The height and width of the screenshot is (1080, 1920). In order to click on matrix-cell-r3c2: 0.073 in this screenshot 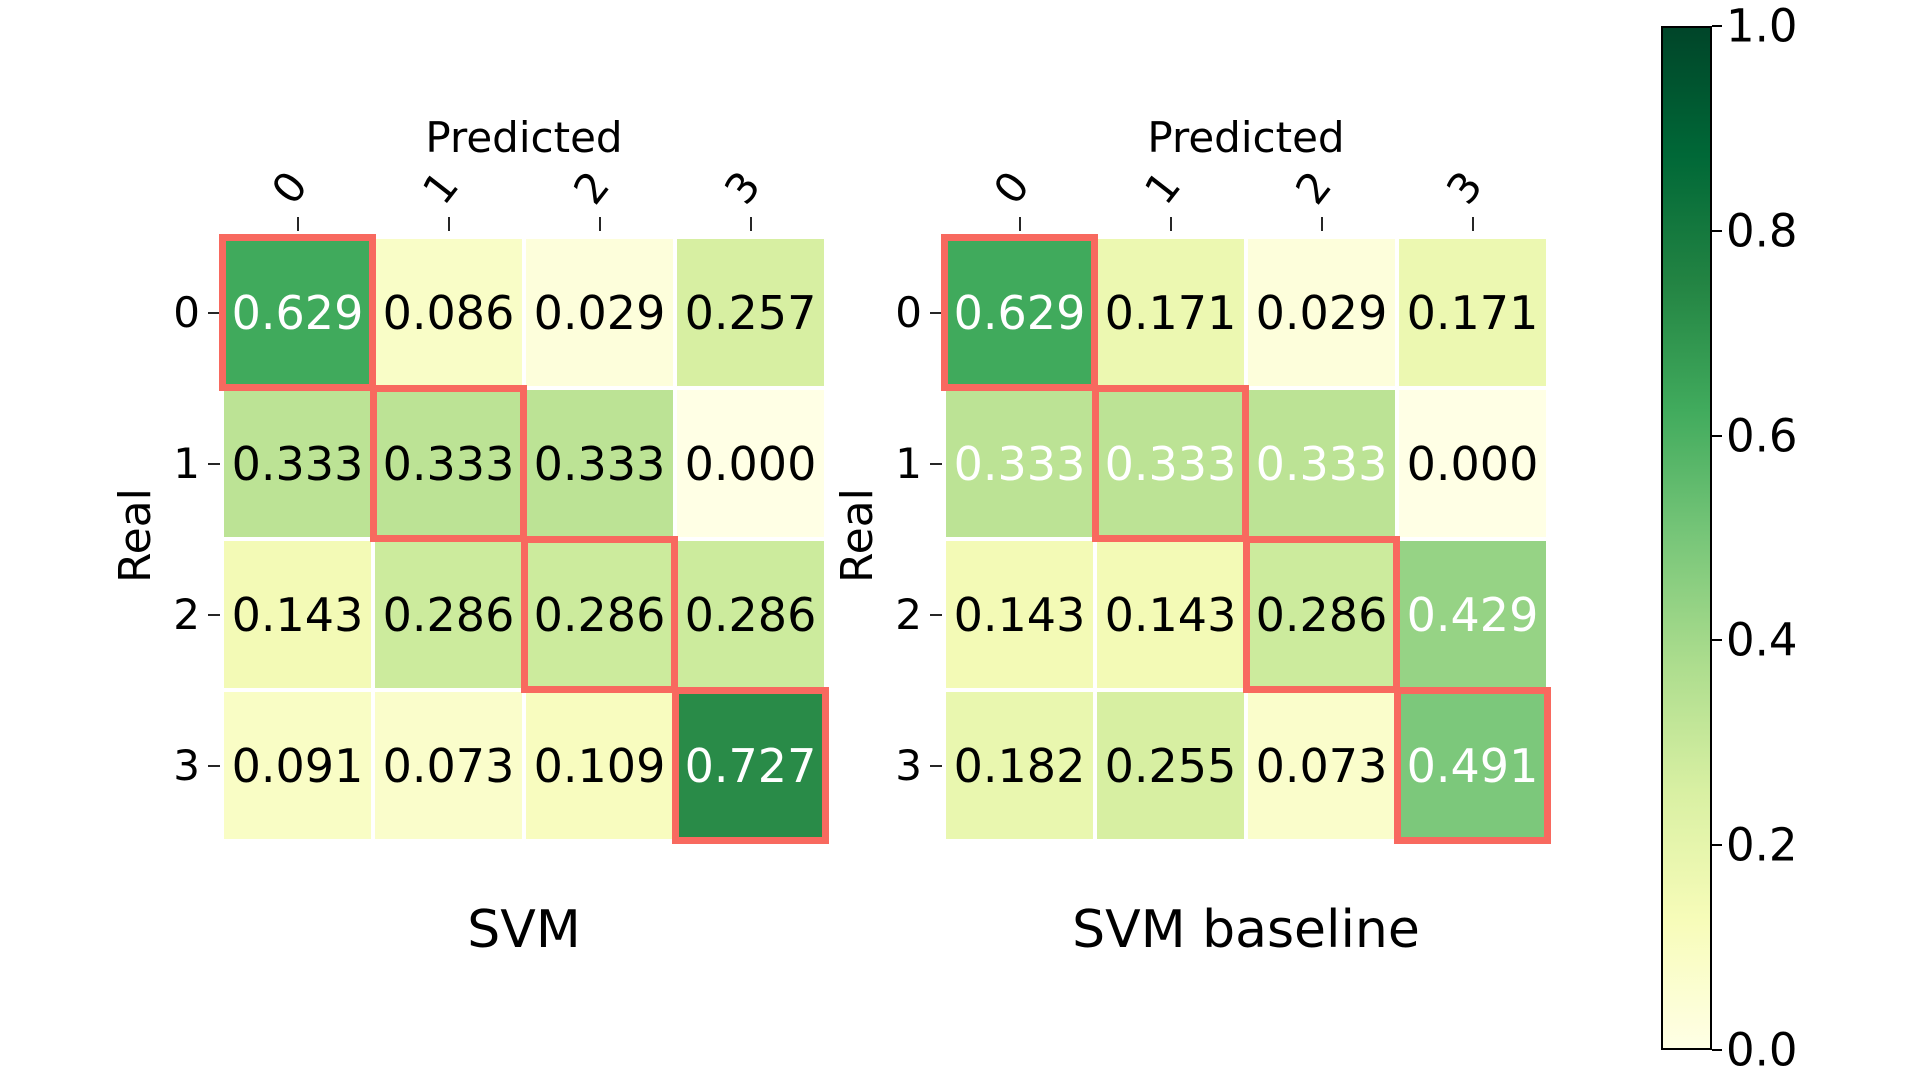, I will do `click(1321, 765)`.